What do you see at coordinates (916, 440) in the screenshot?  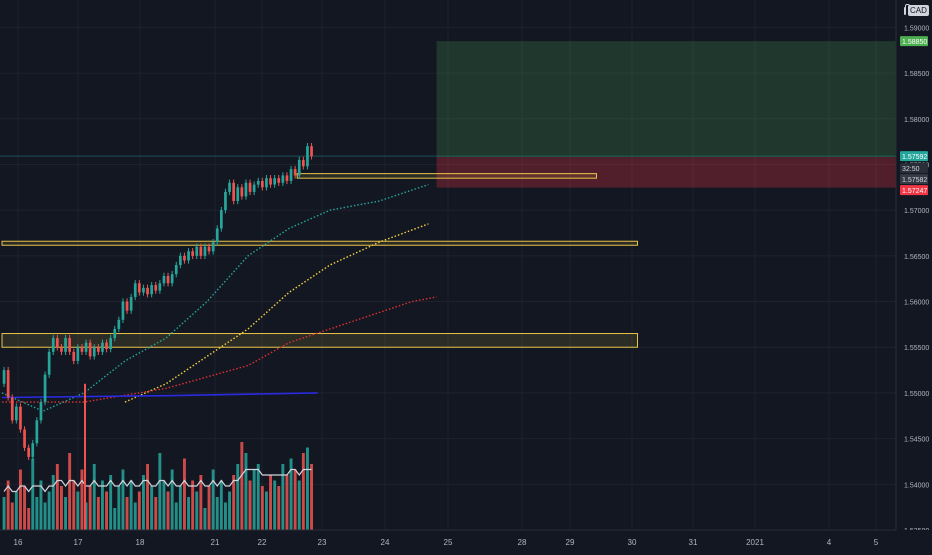 I see `y-tick-label: 1.54500` at bounding box center [916, 440].